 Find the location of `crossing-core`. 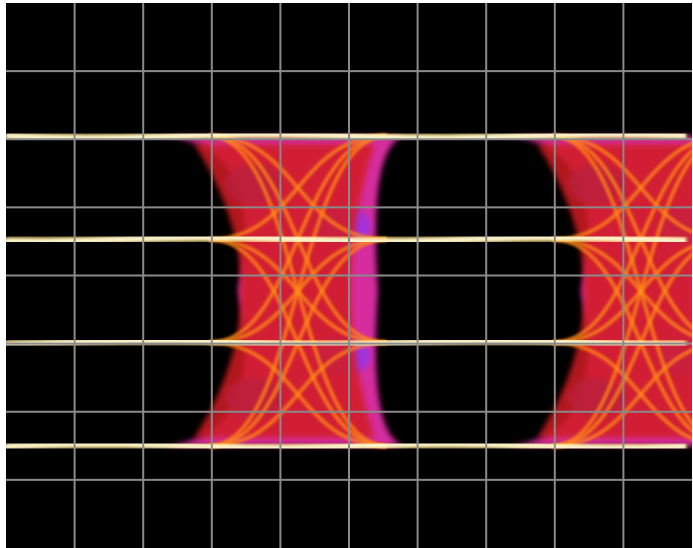

crossing-core is located at coordinates (284, 291).